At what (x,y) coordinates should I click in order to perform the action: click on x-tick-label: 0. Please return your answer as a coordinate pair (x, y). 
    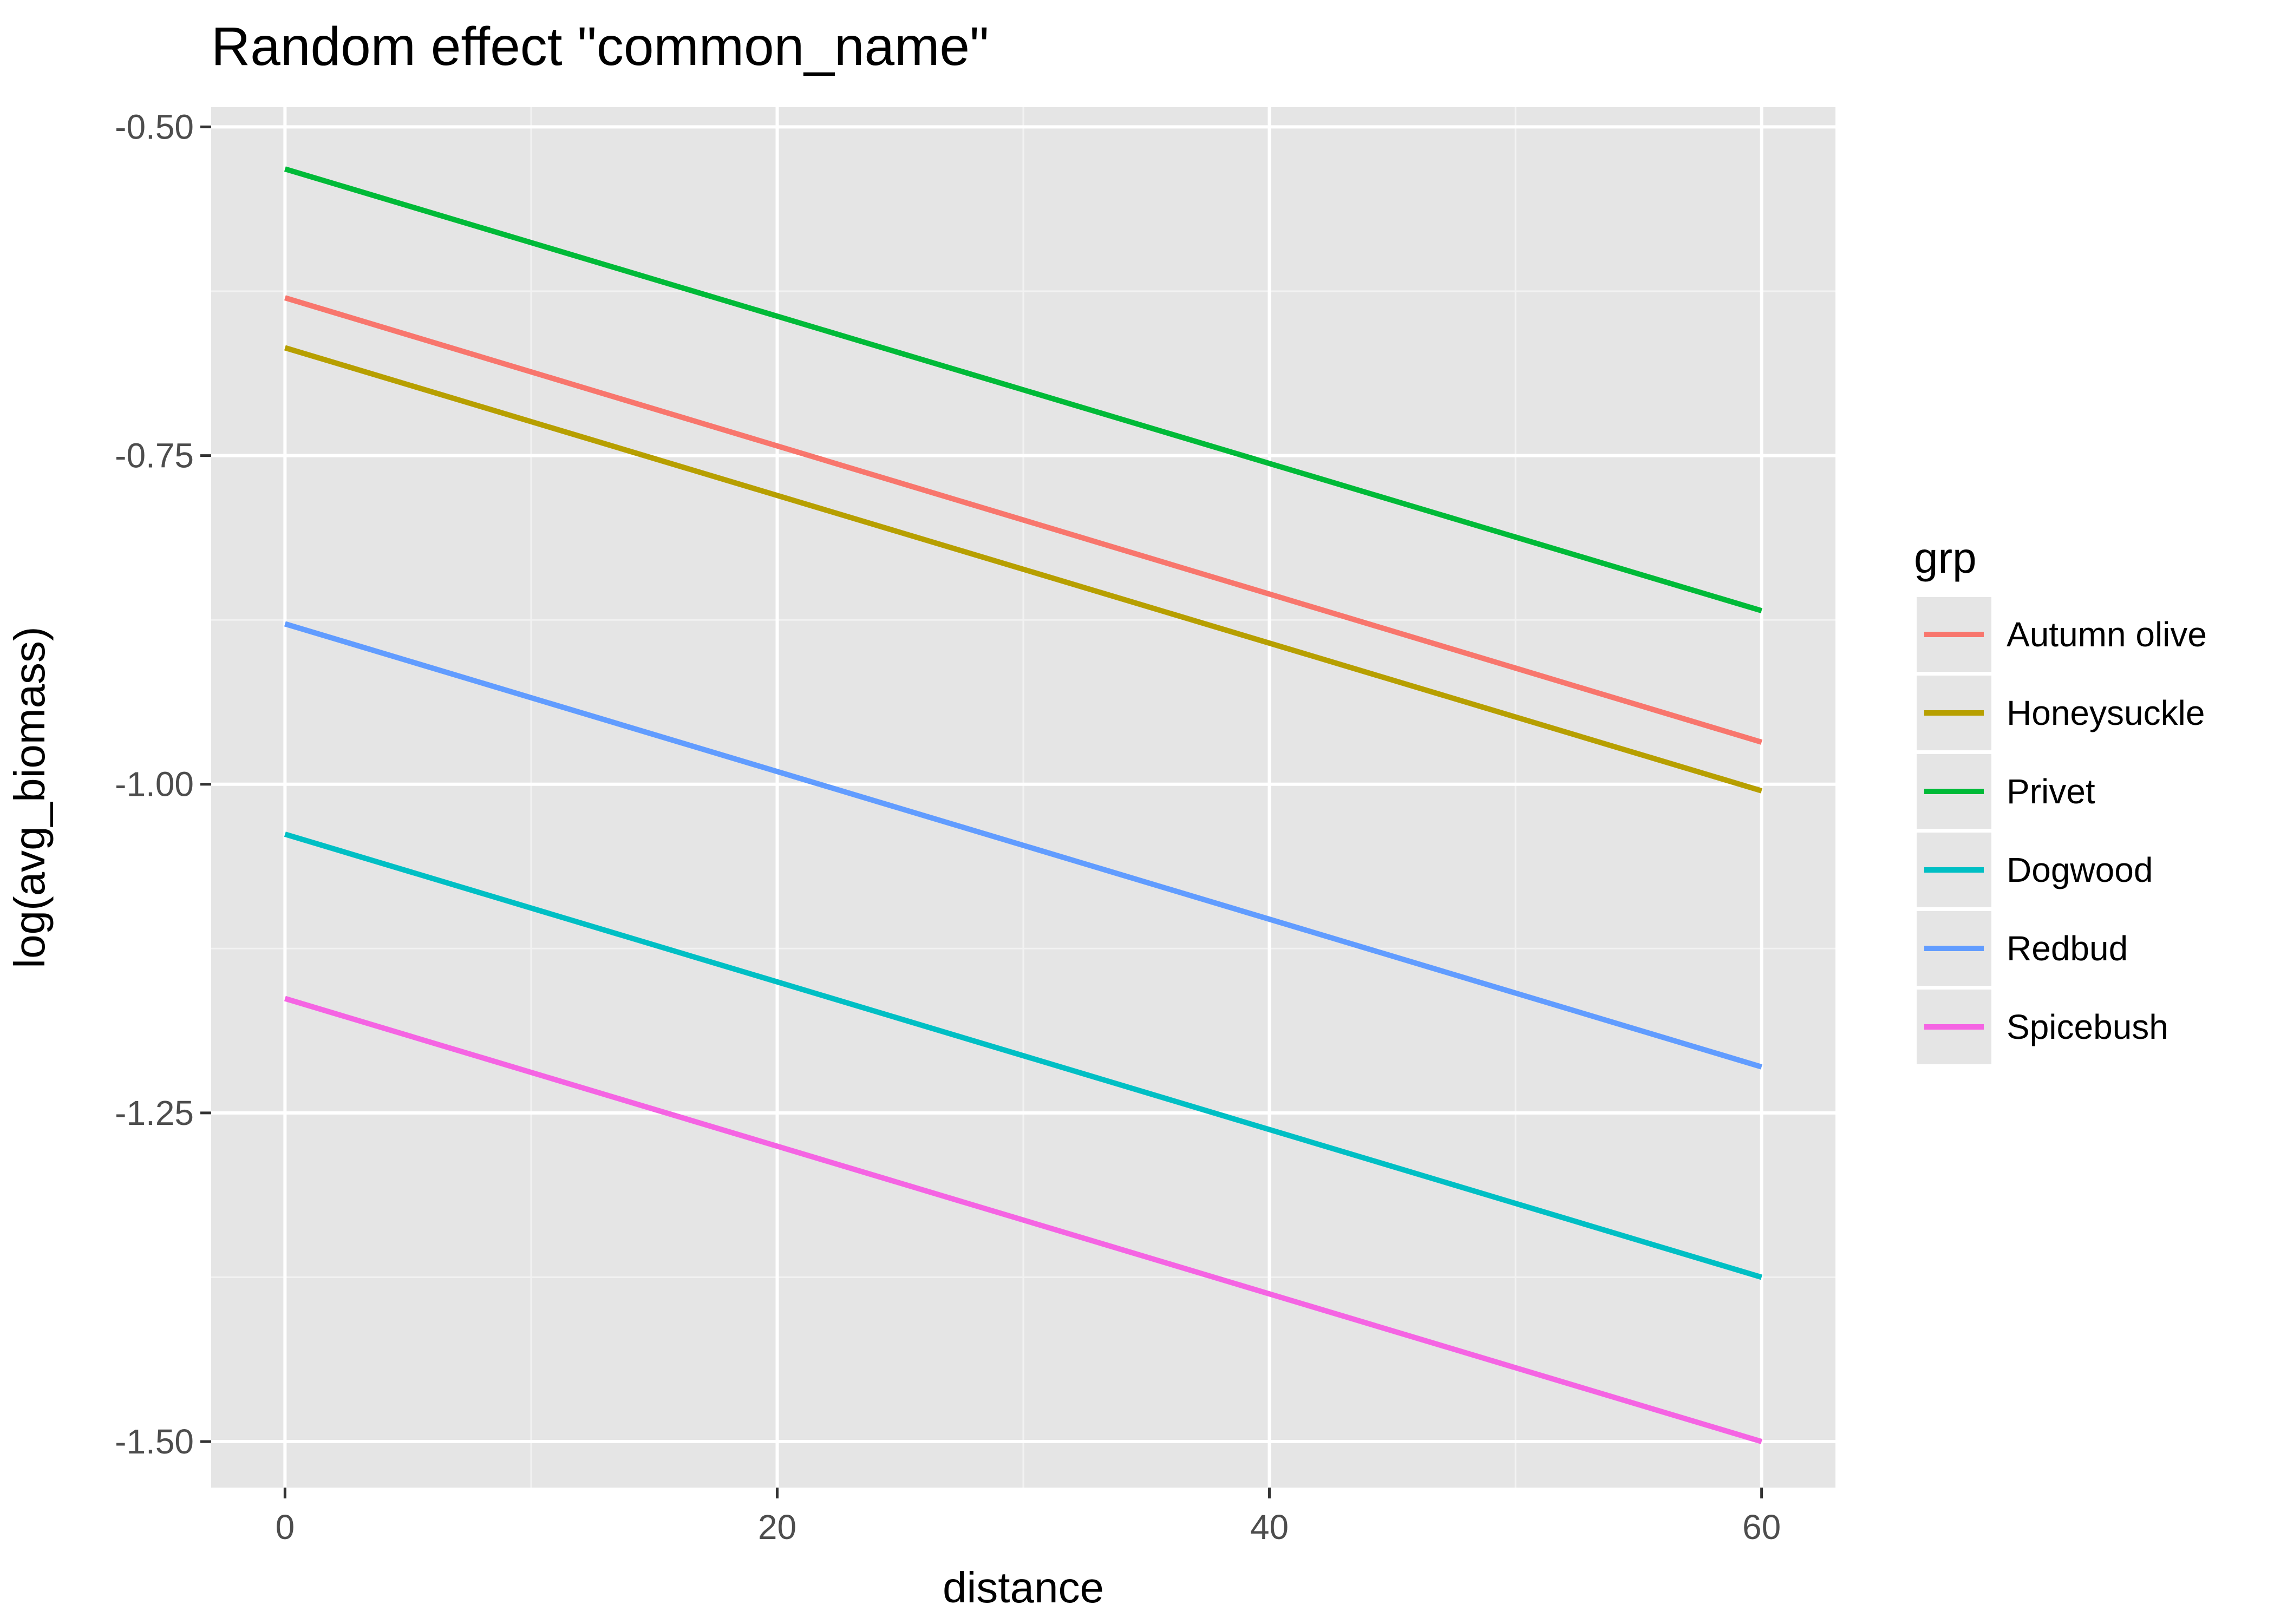
    Looking at the image, I should click on (285, 1527).